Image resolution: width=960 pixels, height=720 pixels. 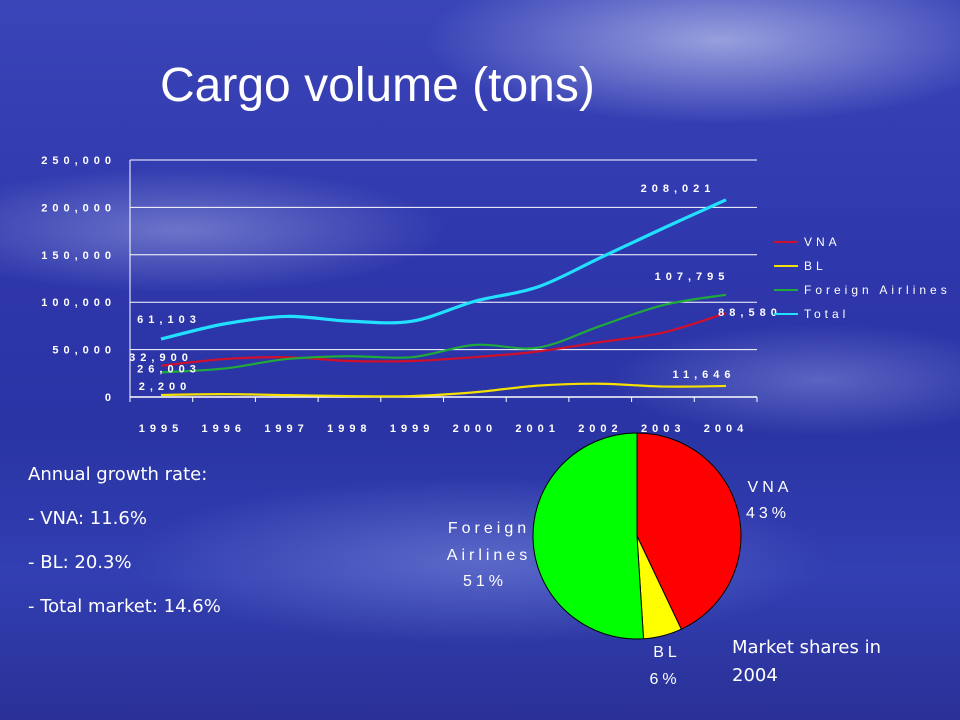 What do you see at coordinates (689, 531) in the screenshot?
I see `pie-slice-vna` at bounding box center [689, 531].